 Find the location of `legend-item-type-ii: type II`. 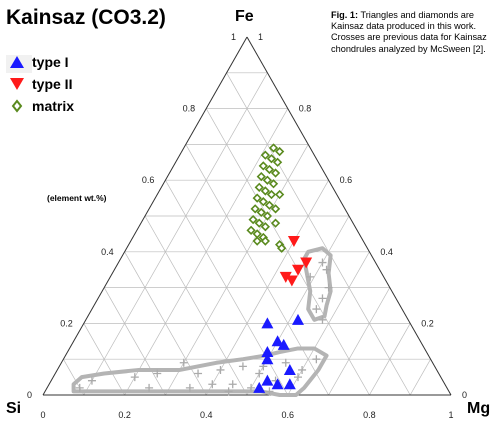

legend-item-type-ii: type II is located at coordinates (70, 84).